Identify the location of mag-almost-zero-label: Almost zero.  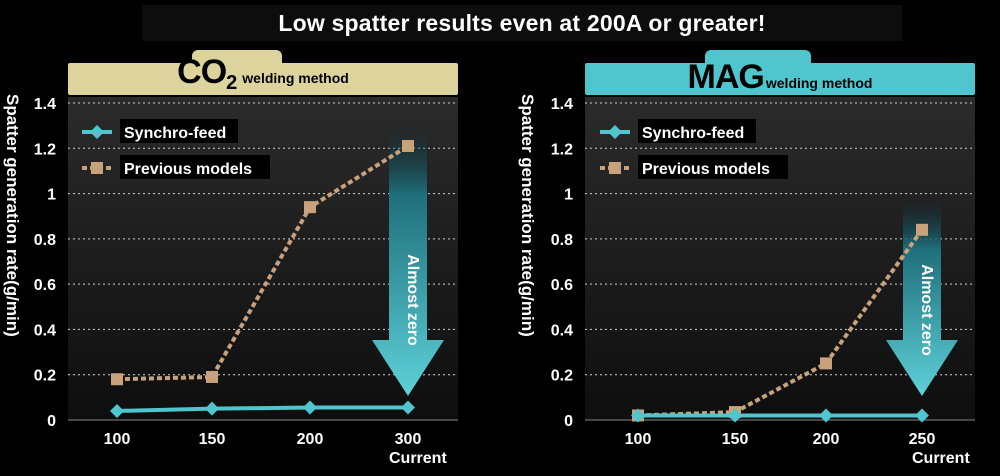
(926, 310).